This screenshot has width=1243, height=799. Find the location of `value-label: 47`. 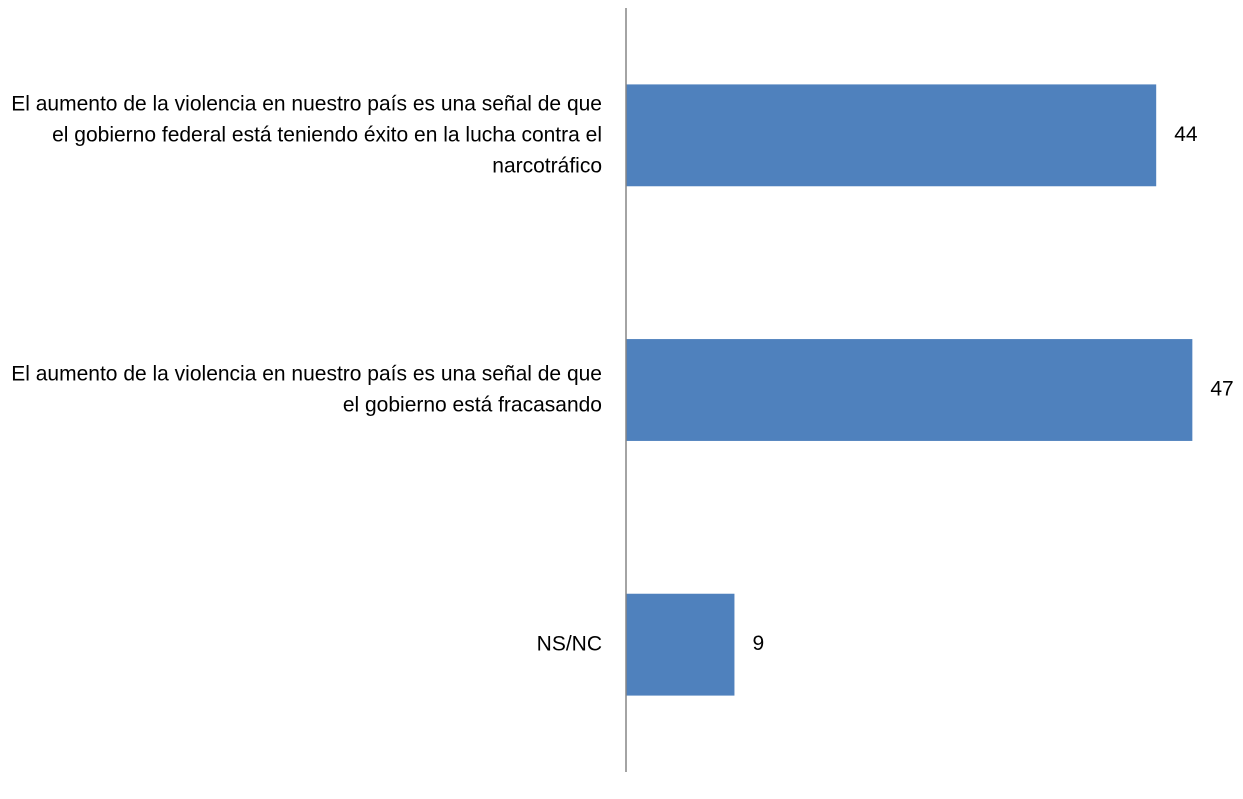

value-label: 47 is located at coordinates (1221, 389).